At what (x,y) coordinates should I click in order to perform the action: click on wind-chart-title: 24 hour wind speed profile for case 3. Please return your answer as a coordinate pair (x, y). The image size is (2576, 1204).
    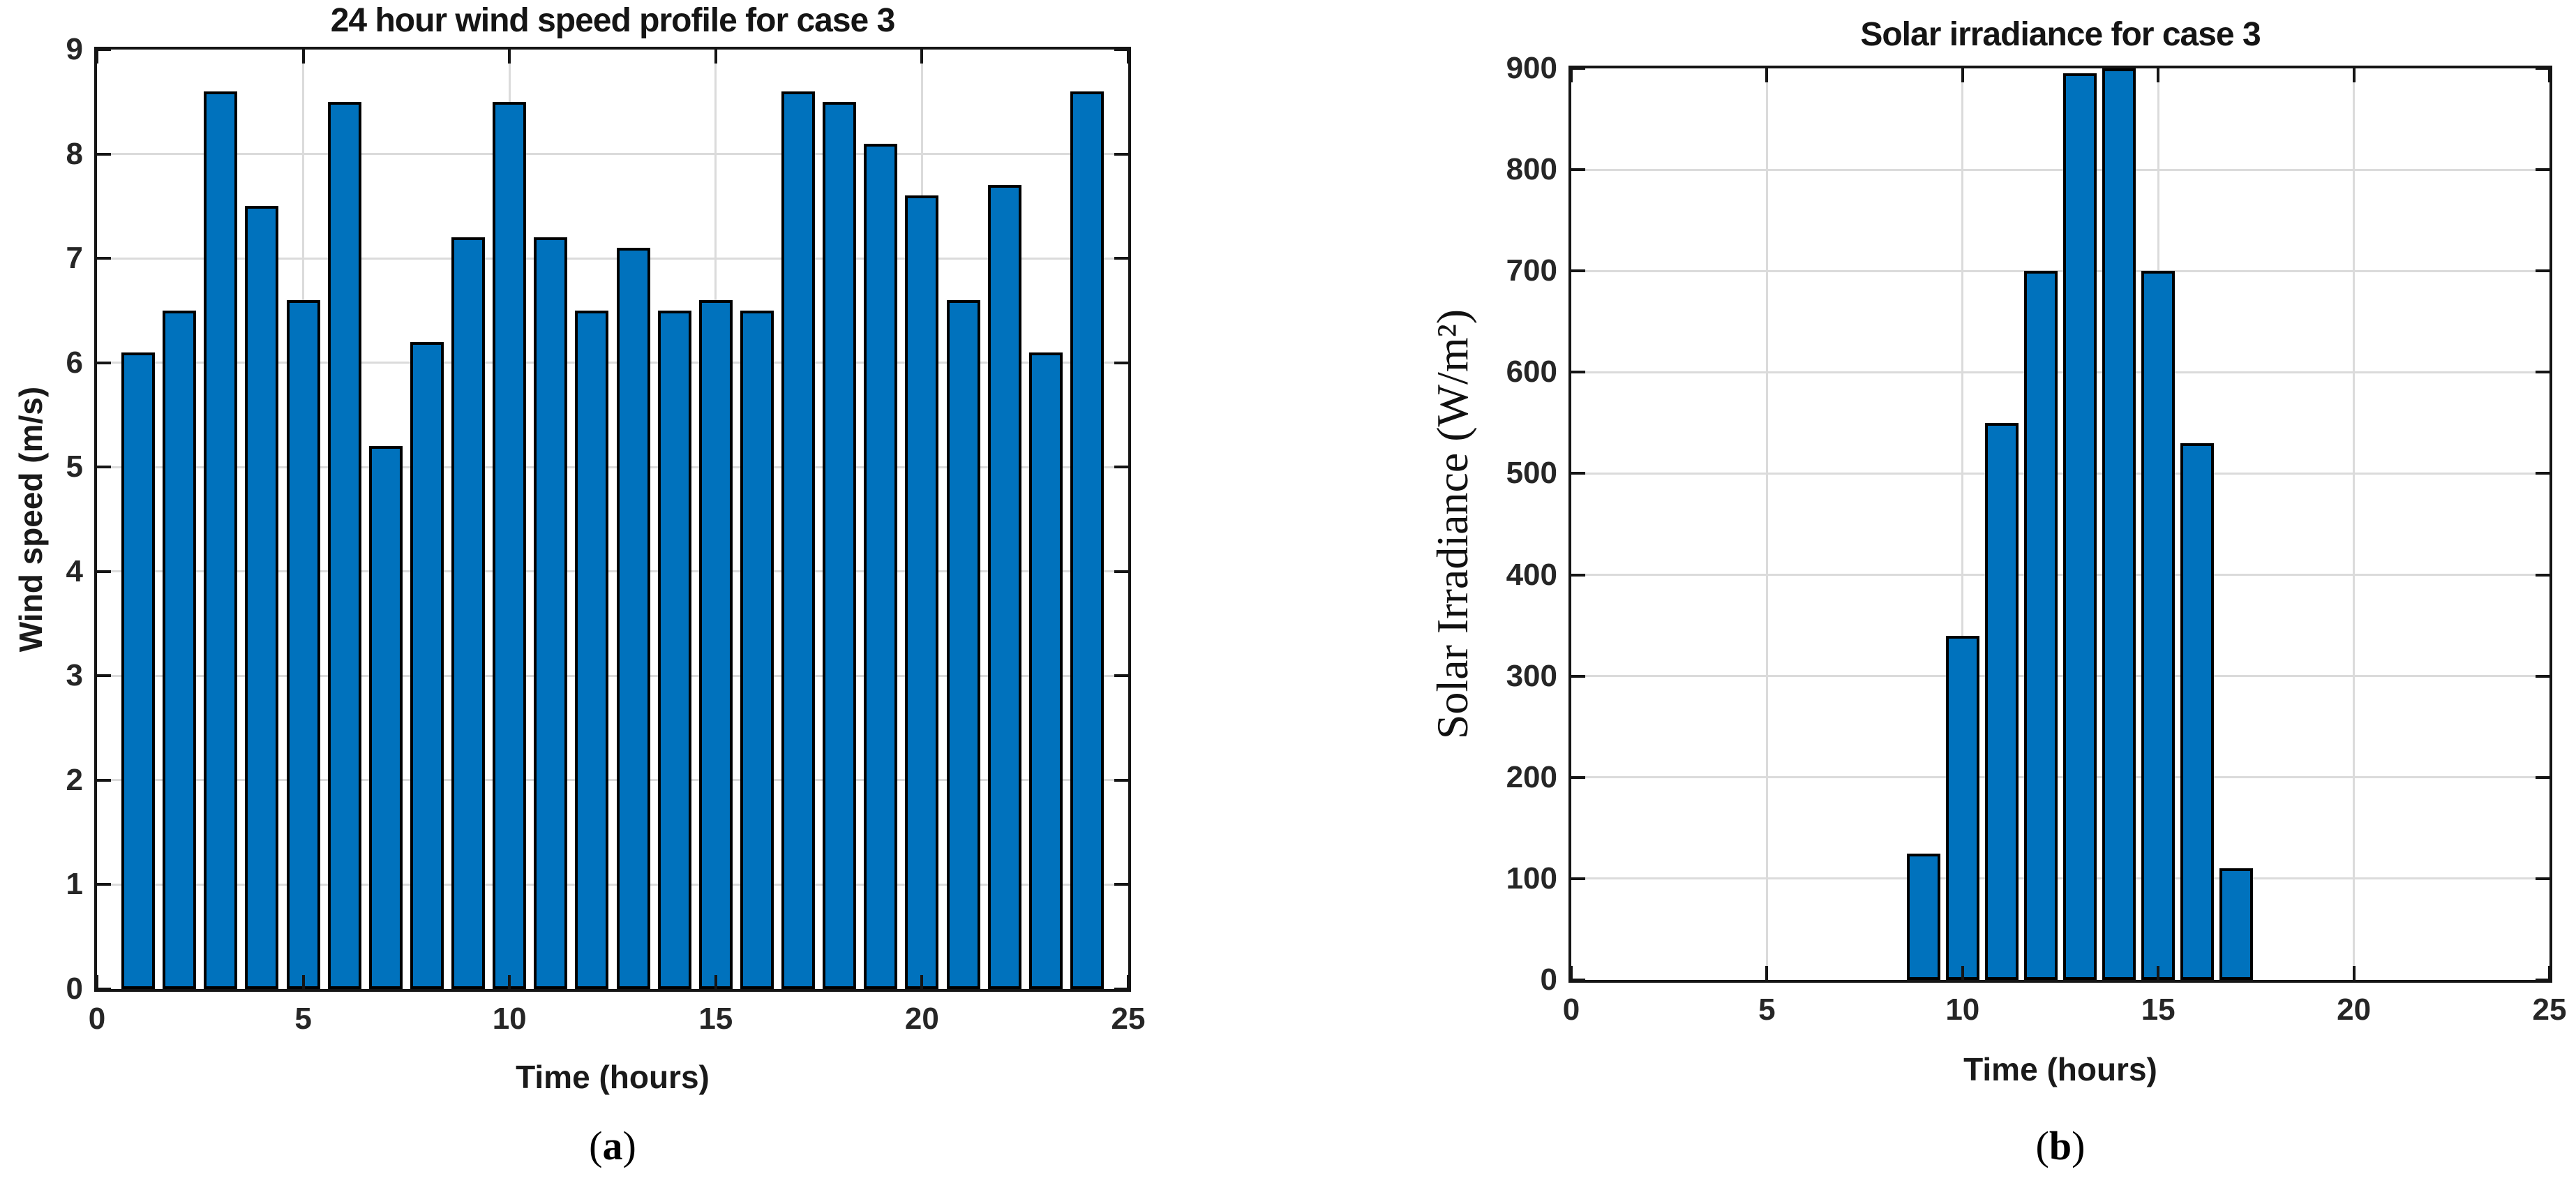
    Looking at the image, I should click on (613, 21).